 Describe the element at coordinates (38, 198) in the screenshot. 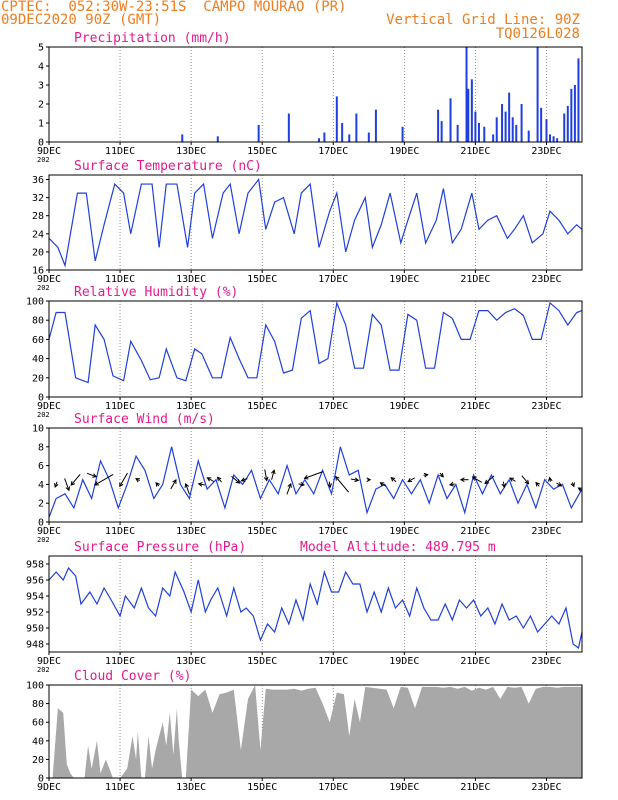

I see `y-tick-label: 32` at that location.